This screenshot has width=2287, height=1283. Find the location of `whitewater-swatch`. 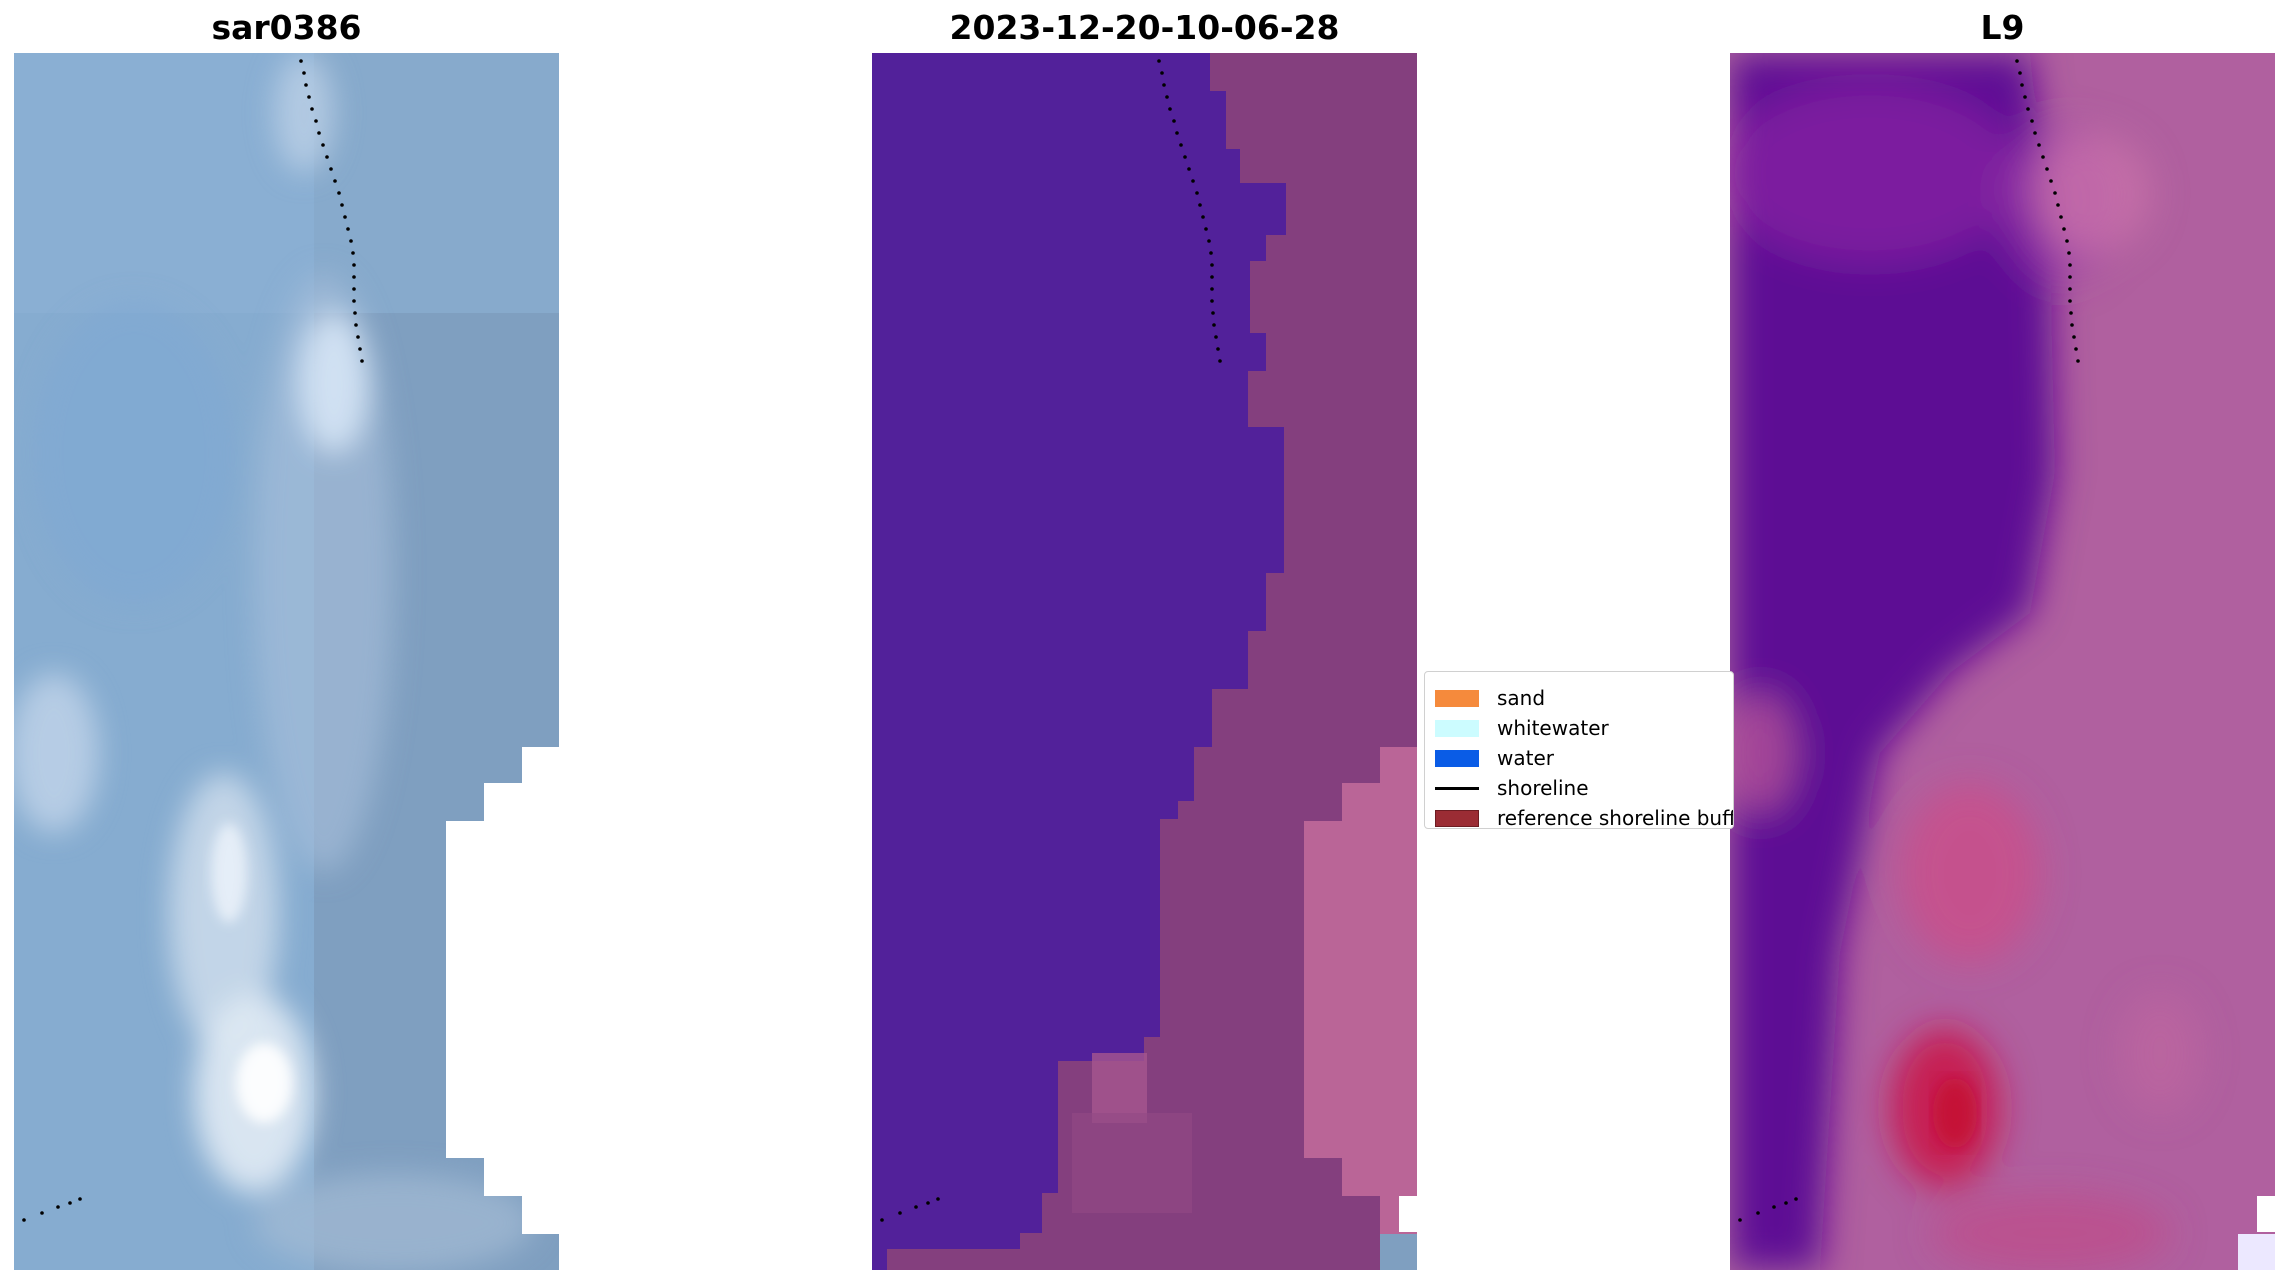

whitewater-swatch is located at coordinates (1457, 728).